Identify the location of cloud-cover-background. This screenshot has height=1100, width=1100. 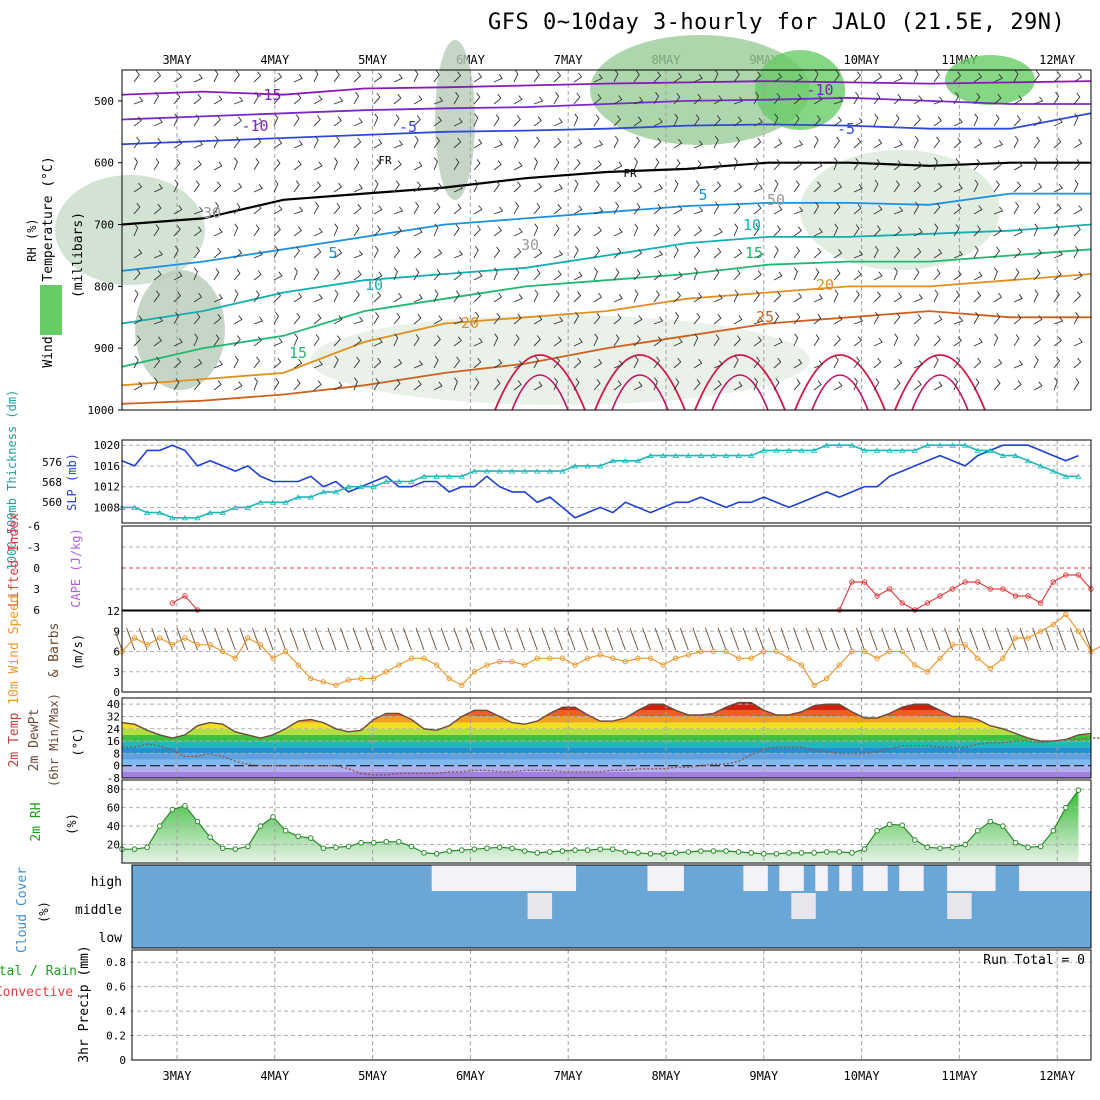
(611, 906).